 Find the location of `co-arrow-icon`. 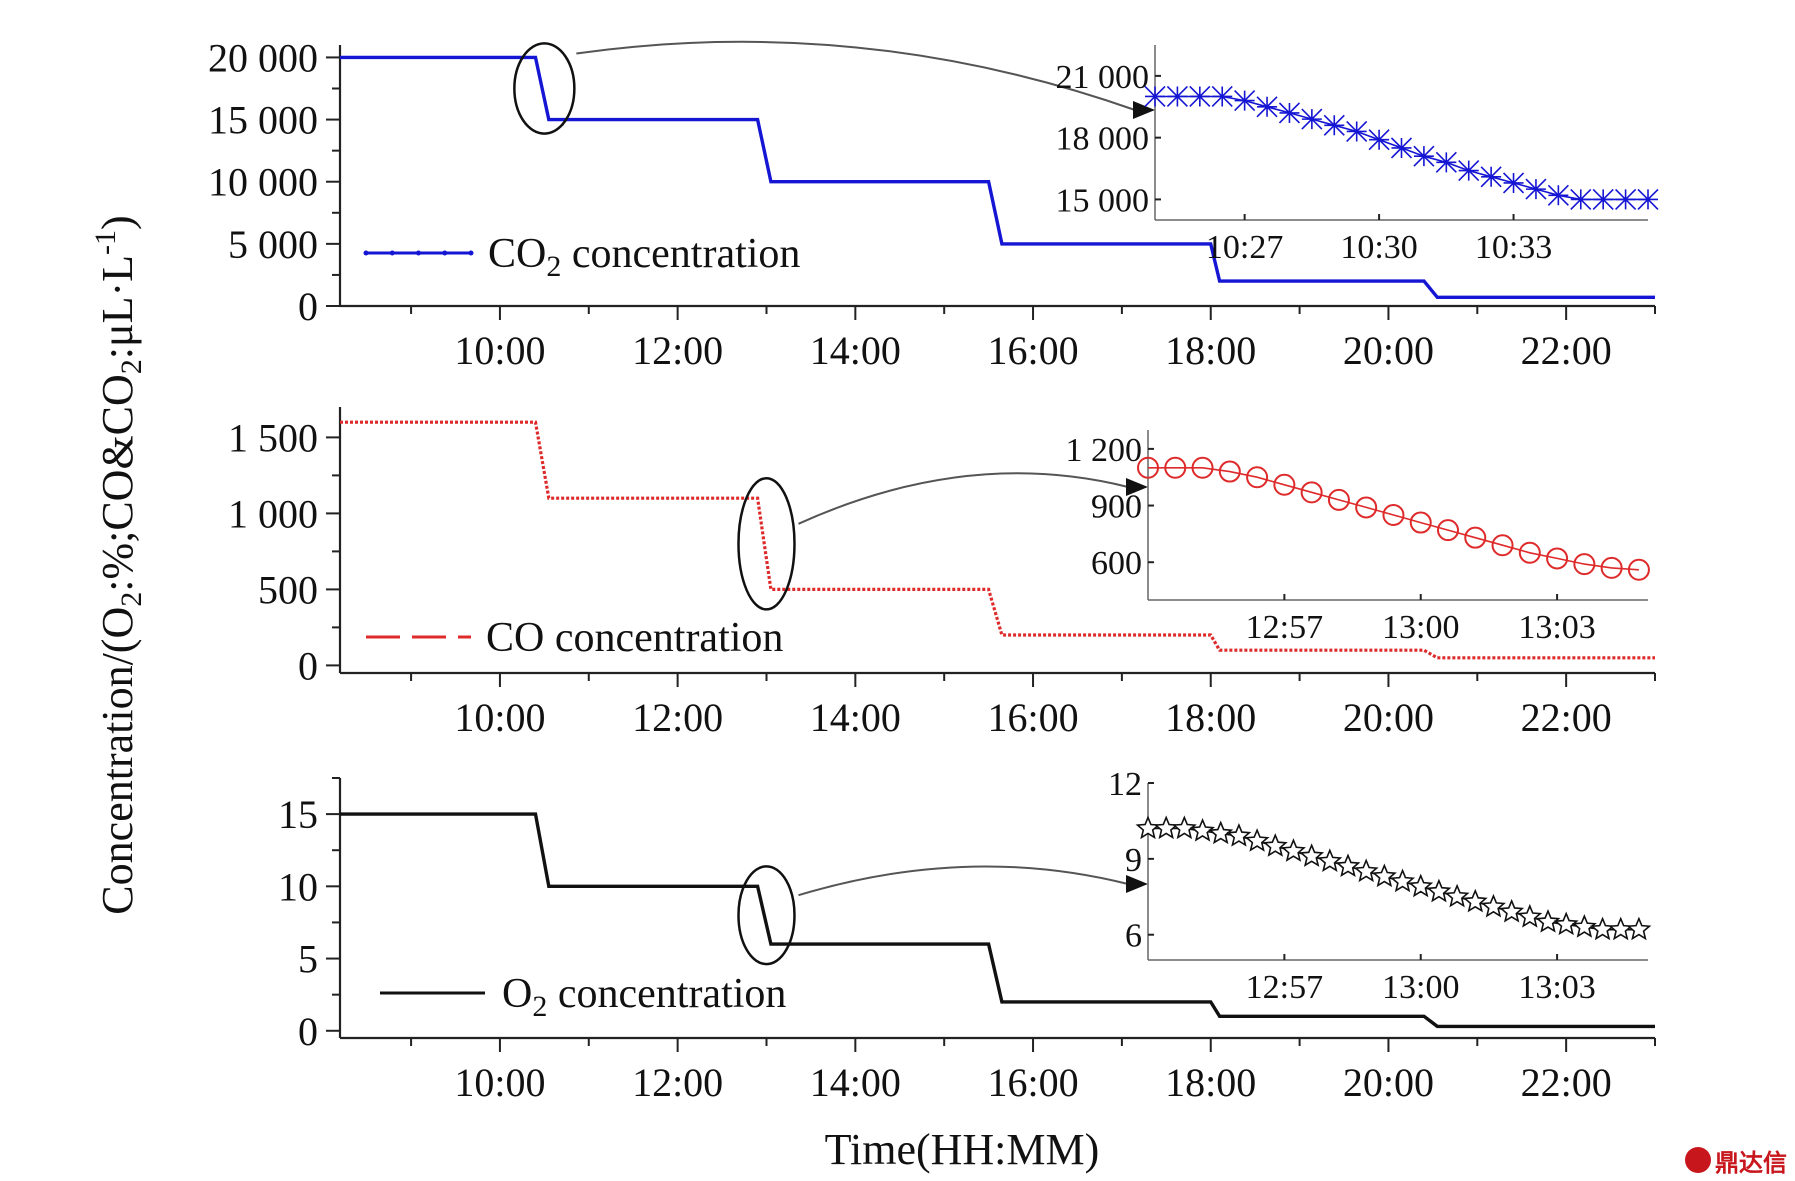

co-arrow-icon is located at coordinates (1137, 487).